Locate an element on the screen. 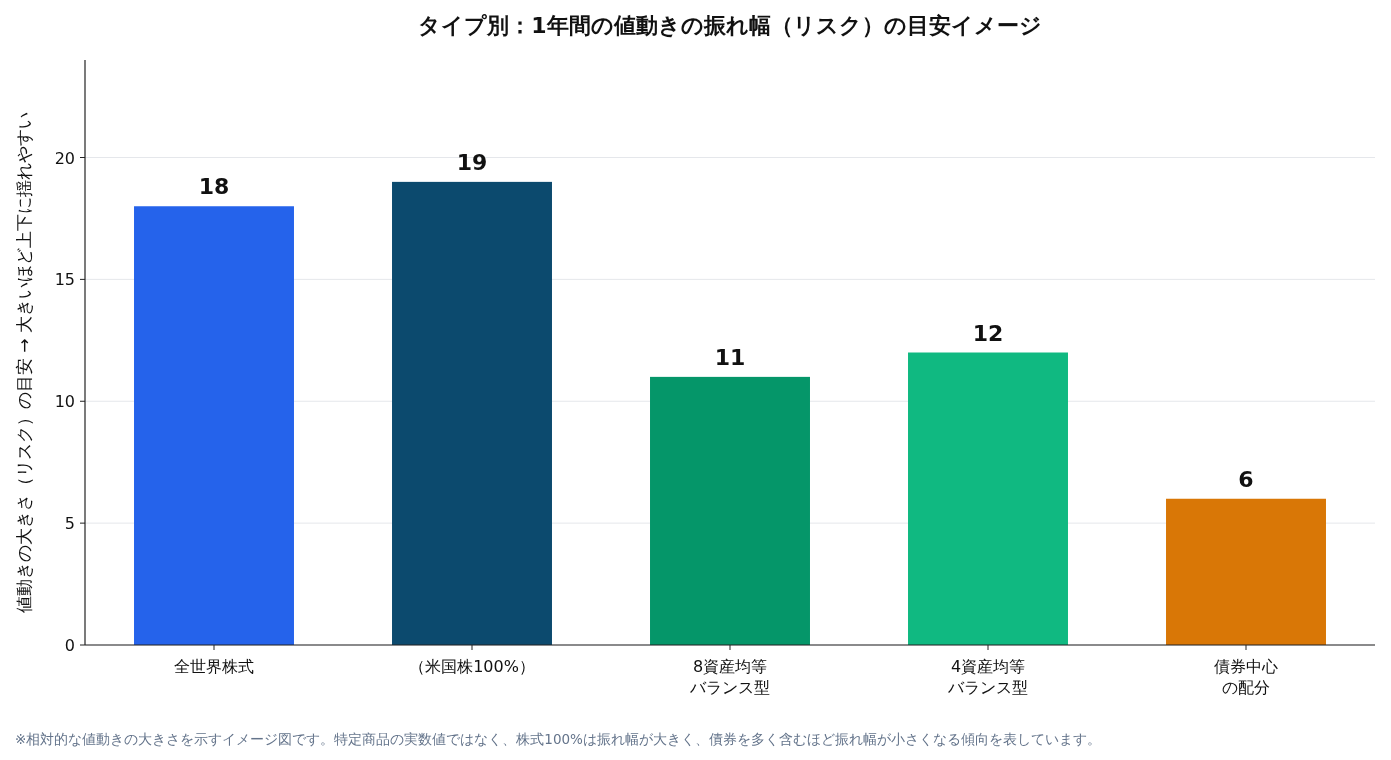 The height and width of the screenshot is (760, 1391). chart-title: タイプ別：1年間の値動きの振れ幅（リスク）の目安イメージ is located at coordinates (730, 25).